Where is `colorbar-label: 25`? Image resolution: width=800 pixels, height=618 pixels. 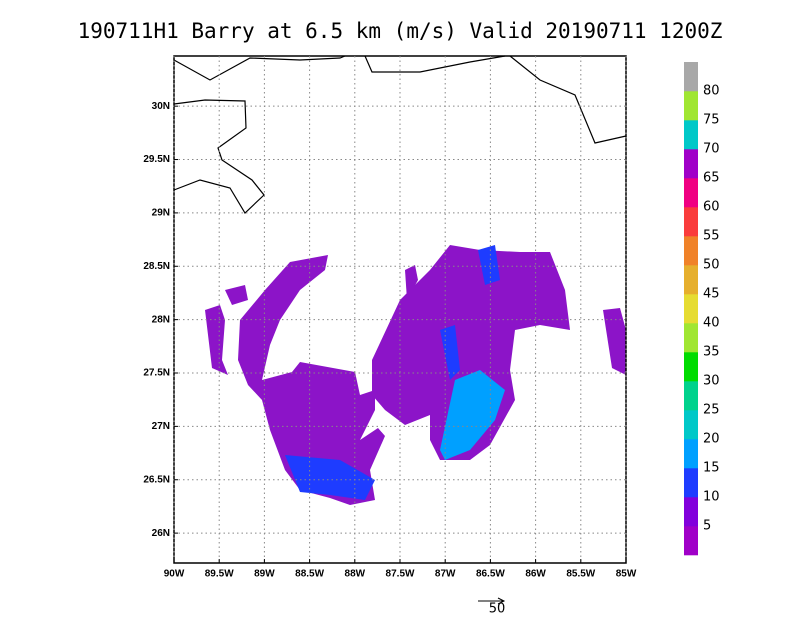
colorbar-label: 25 is located at coordinates (711, 410).